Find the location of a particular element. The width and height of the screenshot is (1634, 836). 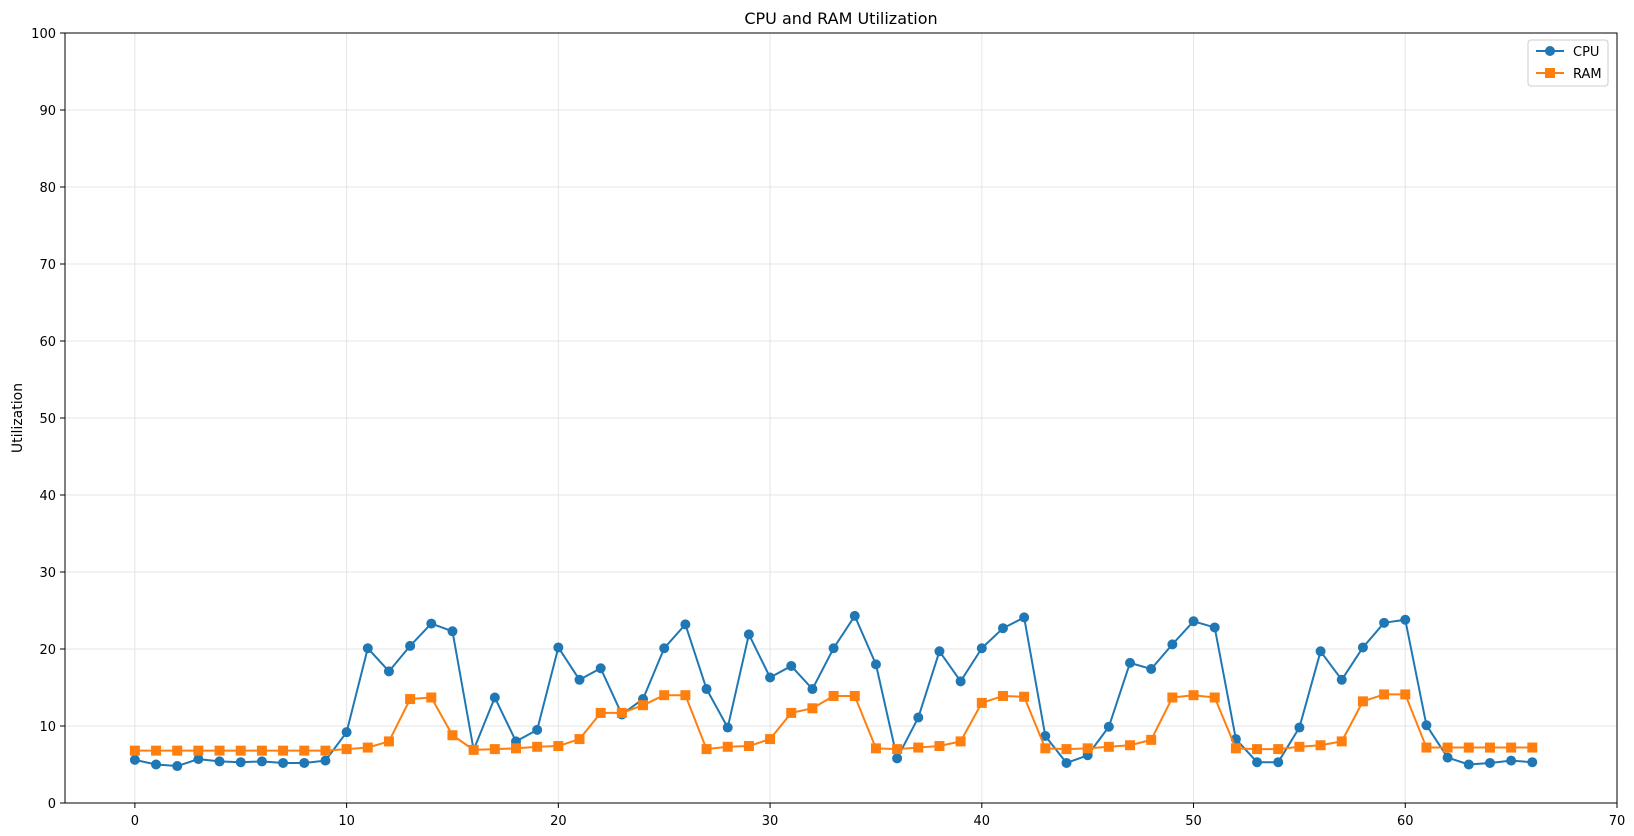

x-tick-label: 0 is located at coordinates (135, 821).